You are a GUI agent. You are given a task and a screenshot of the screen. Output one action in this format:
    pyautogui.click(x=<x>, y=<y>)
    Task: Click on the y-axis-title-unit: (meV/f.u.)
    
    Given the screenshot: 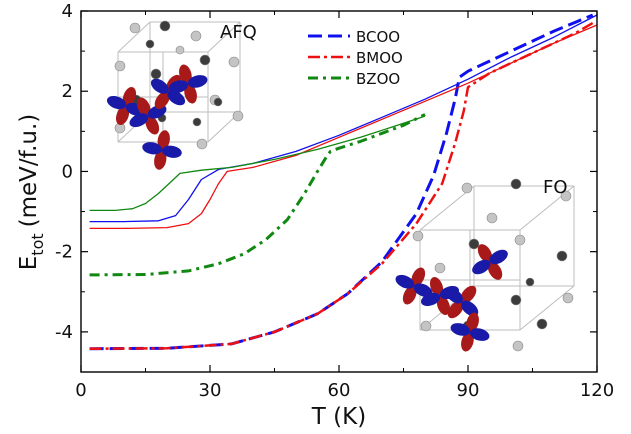 What is the action you would take?
    pyautogui.click(x=29, y=171)
    